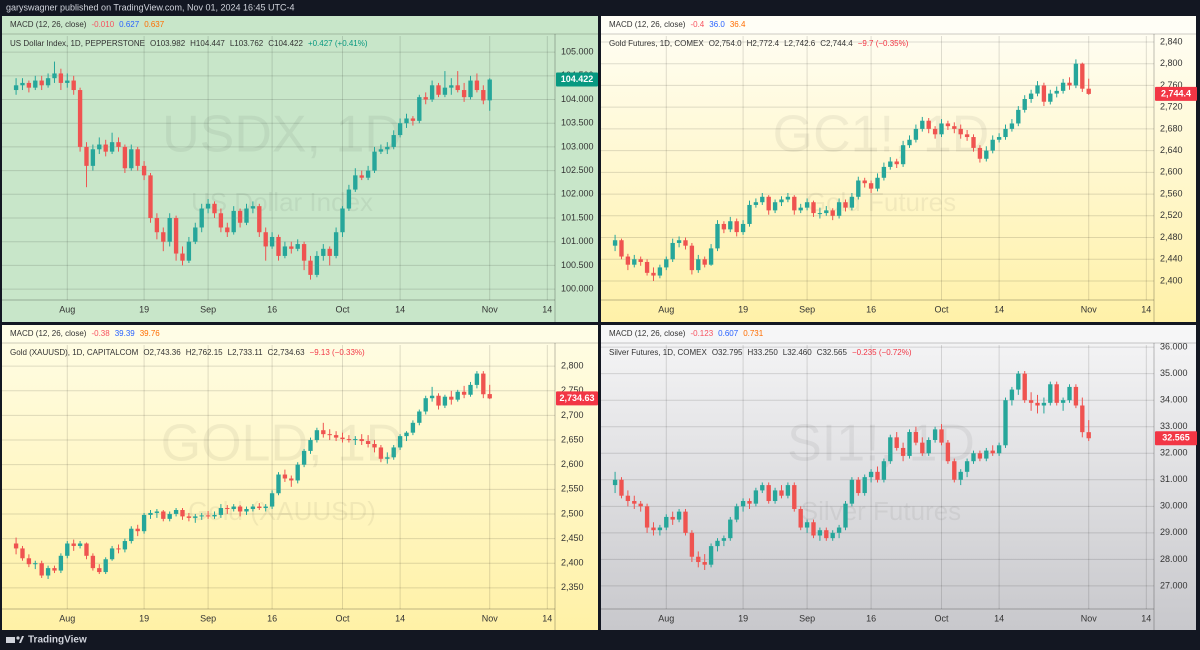 This screenshot has height=650, width=1200. I want to click on indicator-value: 39.76, so click(150, 333).